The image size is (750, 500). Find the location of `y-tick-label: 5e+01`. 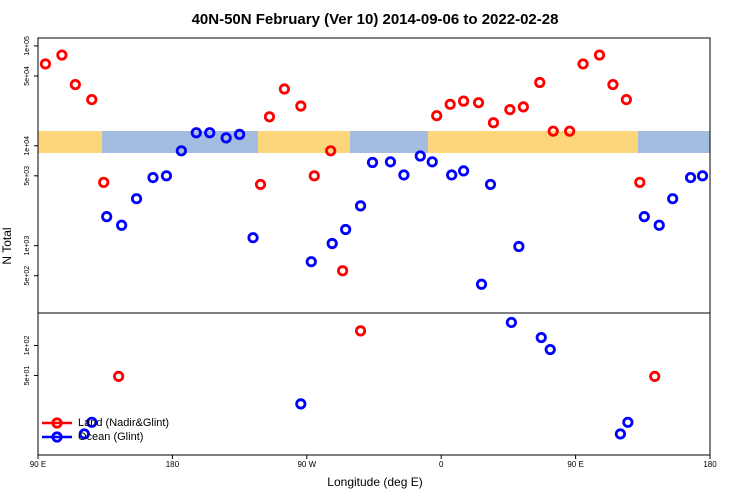

y-tick-label: 5e+01 is located at coordinates (27, 376).